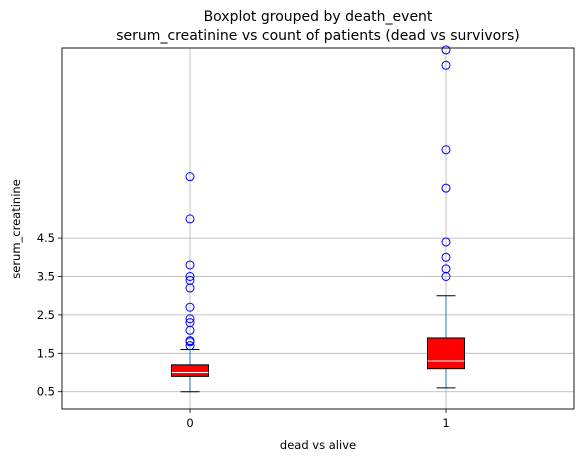  What do you see at coordinates (46, 392) in the screenshot?
I see `y-tick-label: 0.5` at bounding box center [46, 392].